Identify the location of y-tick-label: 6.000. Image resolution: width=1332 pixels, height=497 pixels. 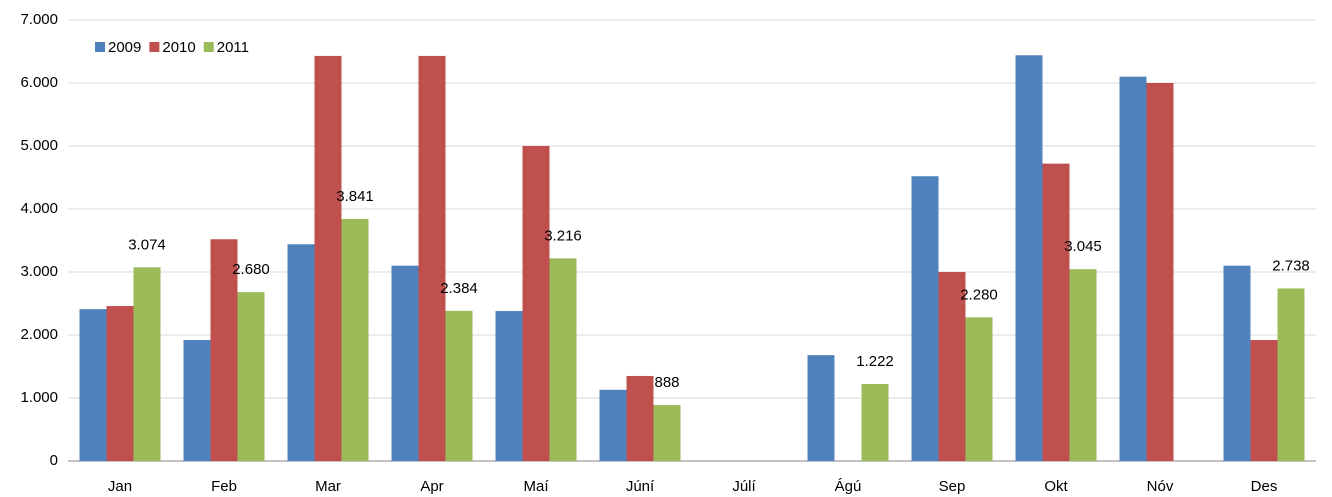
(39, 82).